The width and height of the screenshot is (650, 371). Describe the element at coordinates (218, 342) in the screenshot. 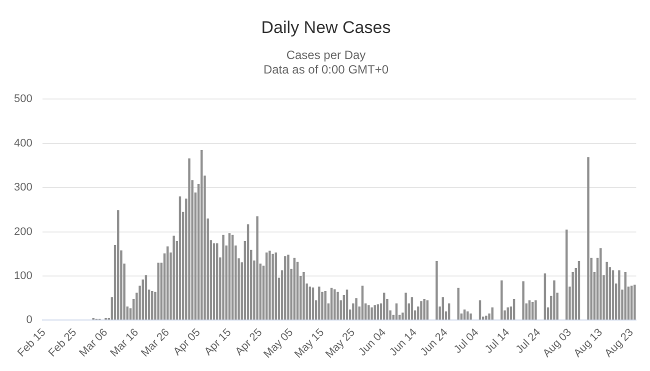

I see `x-tick-label: Apr 15` at that location.